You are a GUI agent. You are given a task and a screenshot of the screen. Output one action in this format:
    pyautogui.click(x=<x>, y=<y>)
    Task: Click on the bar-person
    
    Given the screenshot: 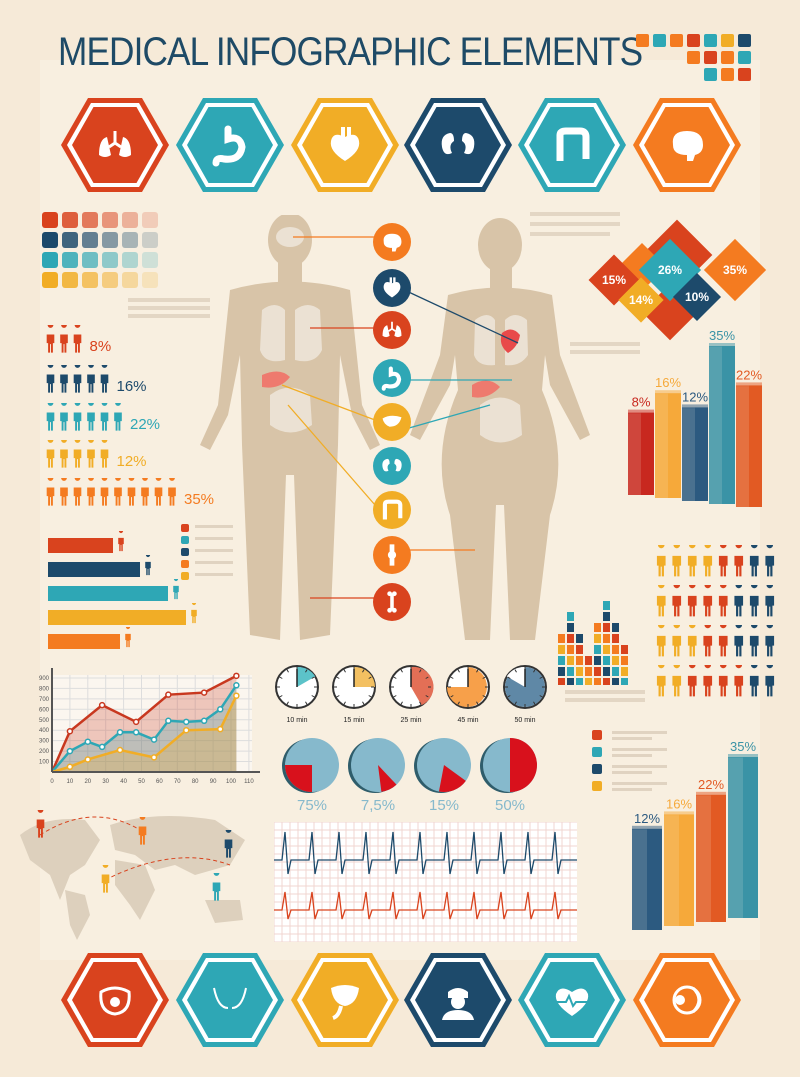 What is the action you would take?
    pyautogui.click(x=148, y=565)
    